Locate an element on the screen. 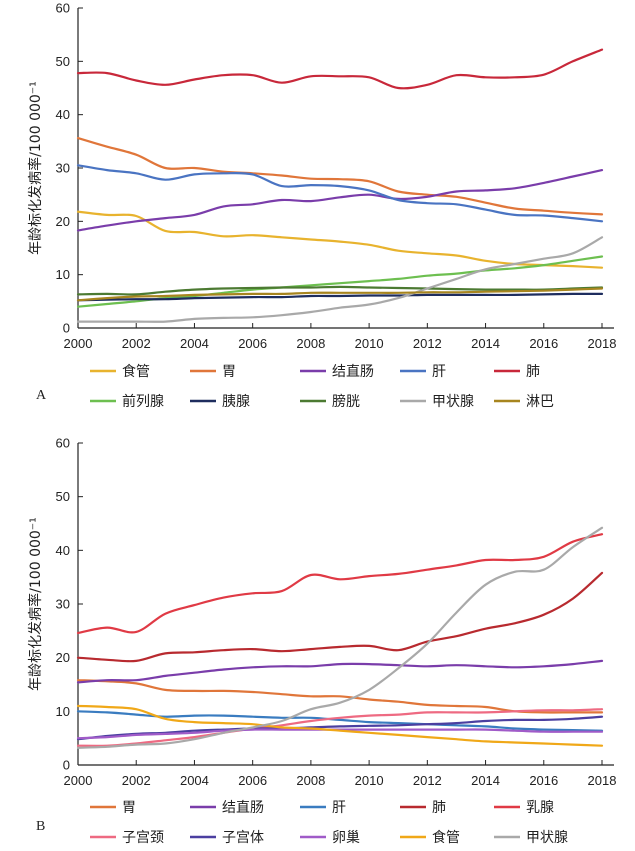 The image size is (635, 851). legend-item: 子宫颈 is located at coordinates (127, 838).